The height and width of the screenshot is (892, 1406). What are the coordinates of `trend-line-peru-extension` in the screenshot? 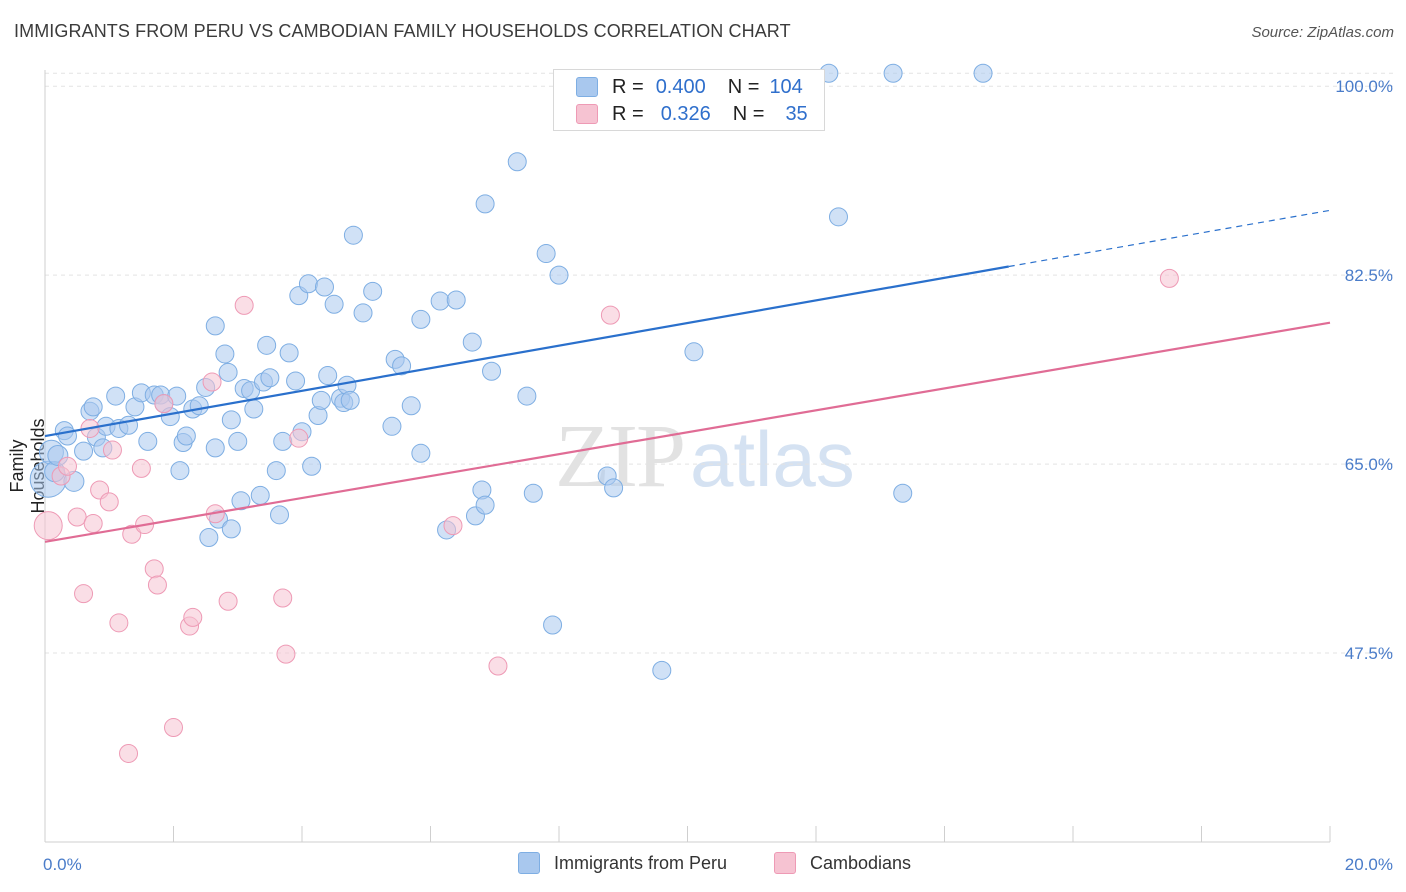 It's located at (1169, 238).